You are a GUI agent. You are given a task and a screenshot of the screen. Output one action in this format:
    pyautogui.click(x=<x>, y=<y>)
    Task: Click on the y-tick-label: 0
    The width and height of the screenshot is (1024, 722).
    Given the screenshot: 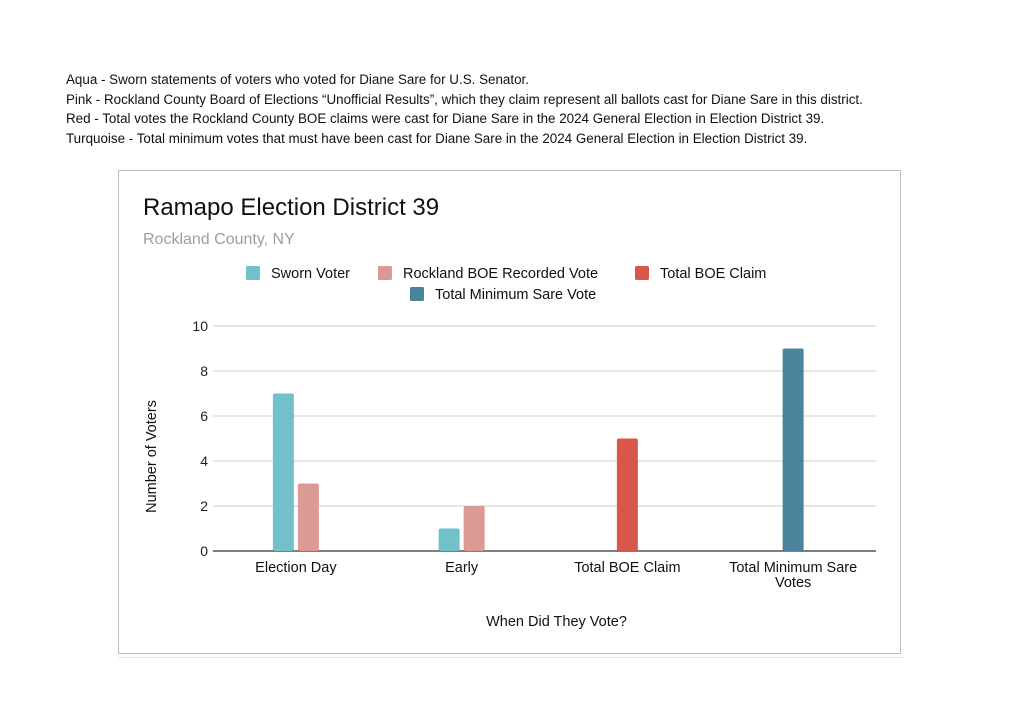 What is the action you would take?
    pyautogui.click(x=204, y=551)
    